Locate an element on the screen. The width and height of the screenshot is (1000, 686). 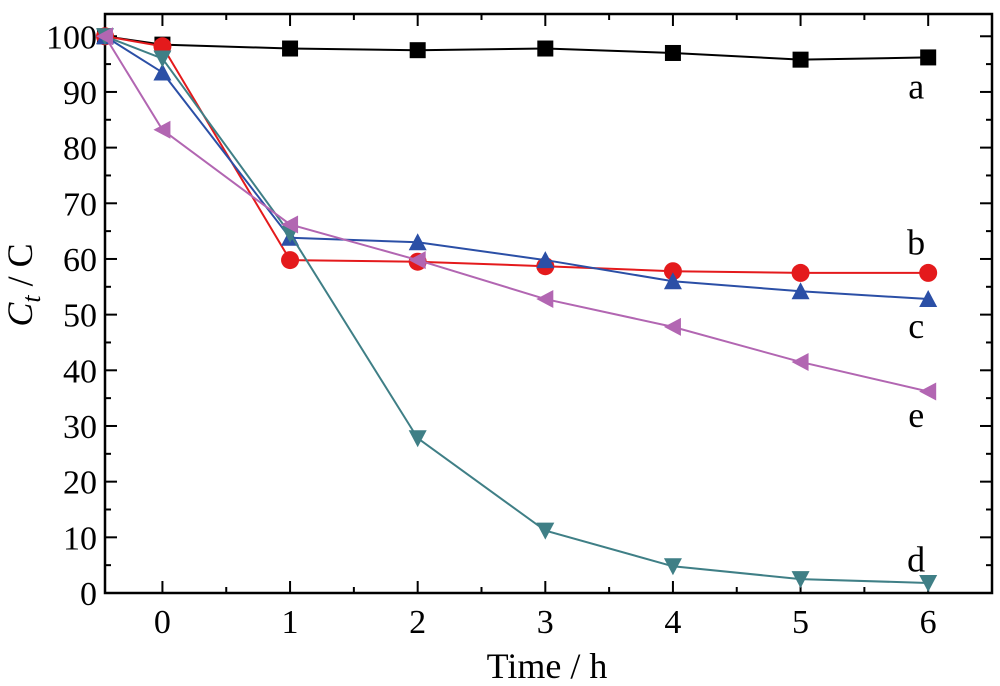
series-a is located at coordinates (517, 48).